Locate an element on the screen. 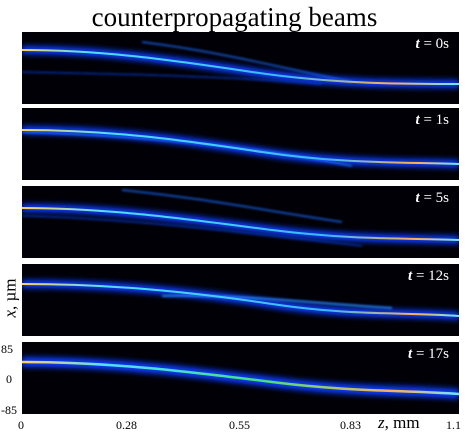 Image resolution: width=469 pixels, height=436 pixels. x-tick-label: 0.28 is located at coordinates (126, 425).